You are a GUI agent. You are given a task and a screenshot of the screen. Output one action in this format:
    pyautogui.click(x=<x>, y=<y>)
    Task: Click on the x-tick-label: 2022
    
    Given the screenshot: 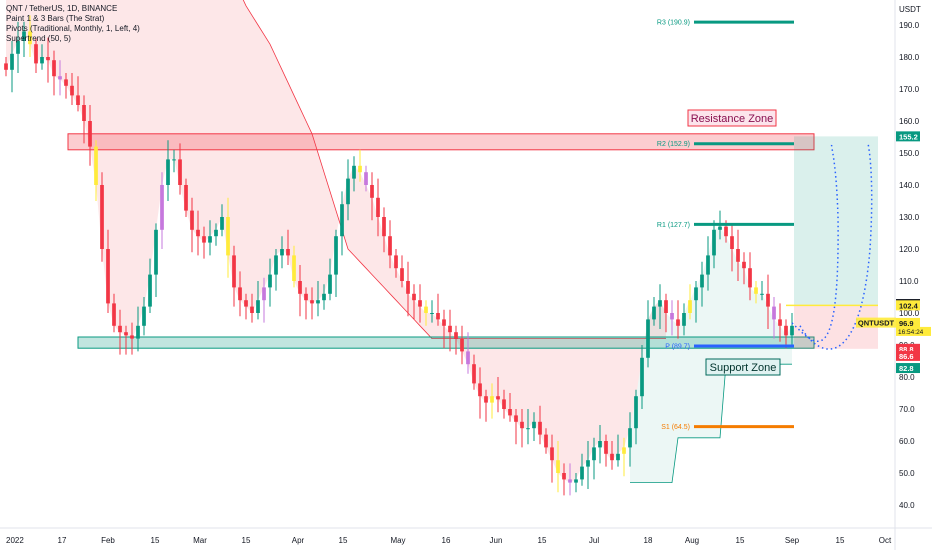 What is the action you would take?
    pyautogui.click(x=15, y=540)
    